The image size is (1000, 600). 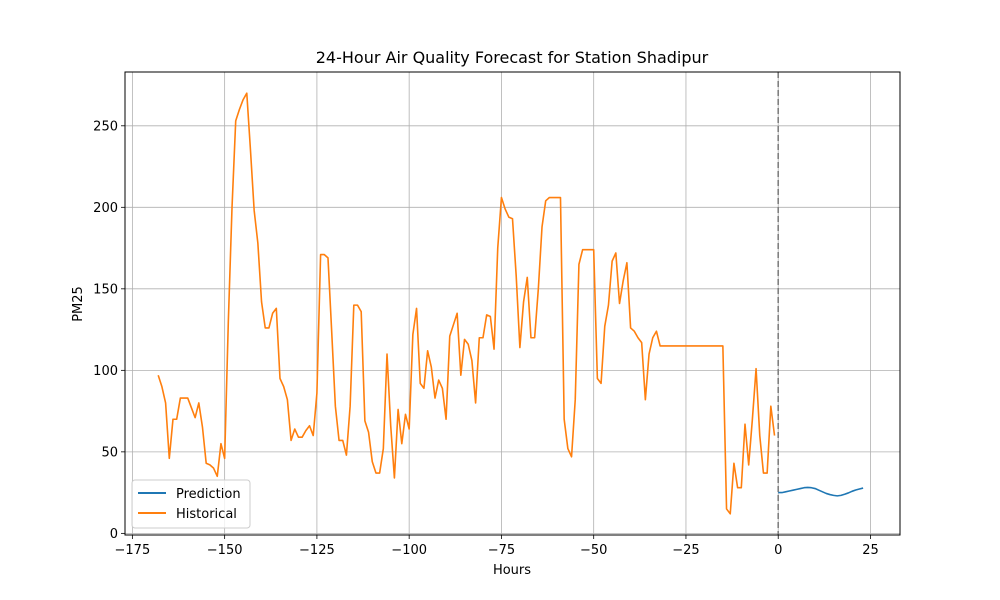 I want to click on y-axis-label: PM25, so click(x=78, y=304).